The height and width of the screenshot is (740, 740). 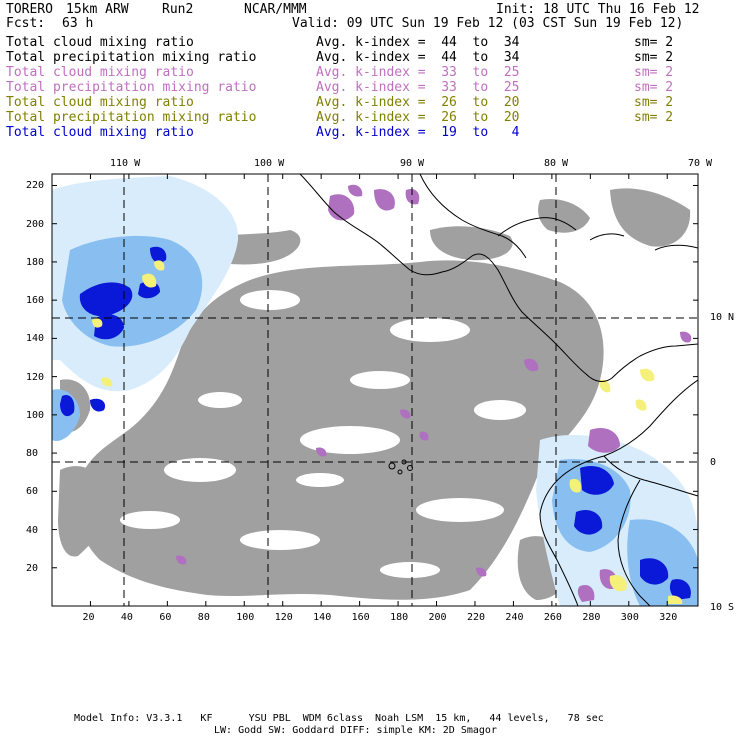 What do you see at coordinates (275, 9) in the screenshot?
I see `header-org: NCAR/MMM` at bounding box center [275, 9].